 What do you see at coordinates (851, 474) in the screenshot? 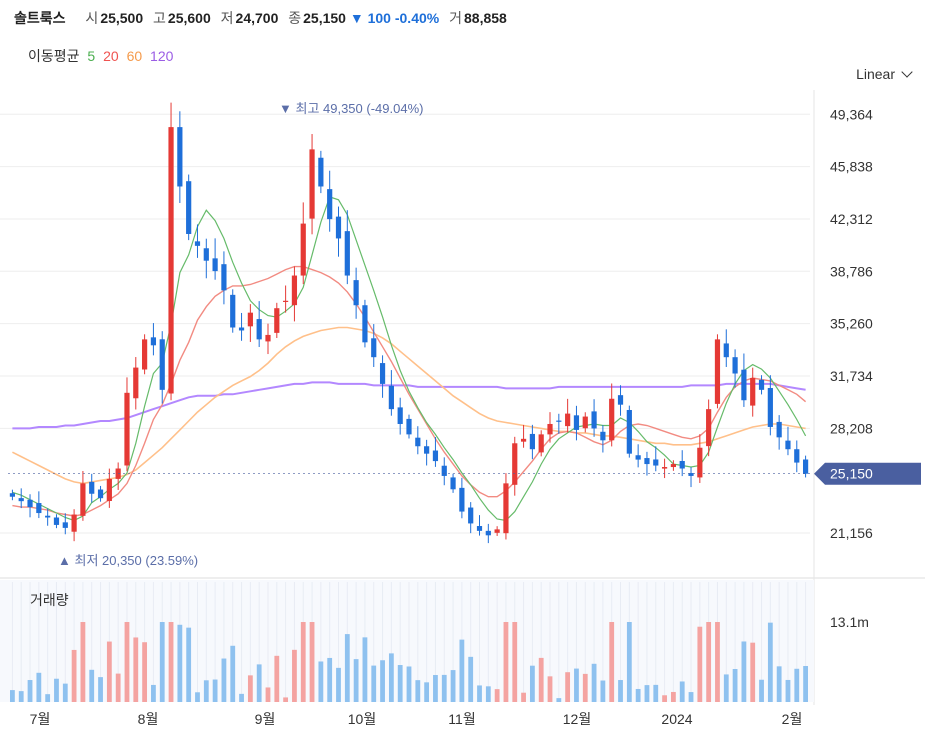
I see `current-price-label: 25,150` at bounding box center [851, 474].